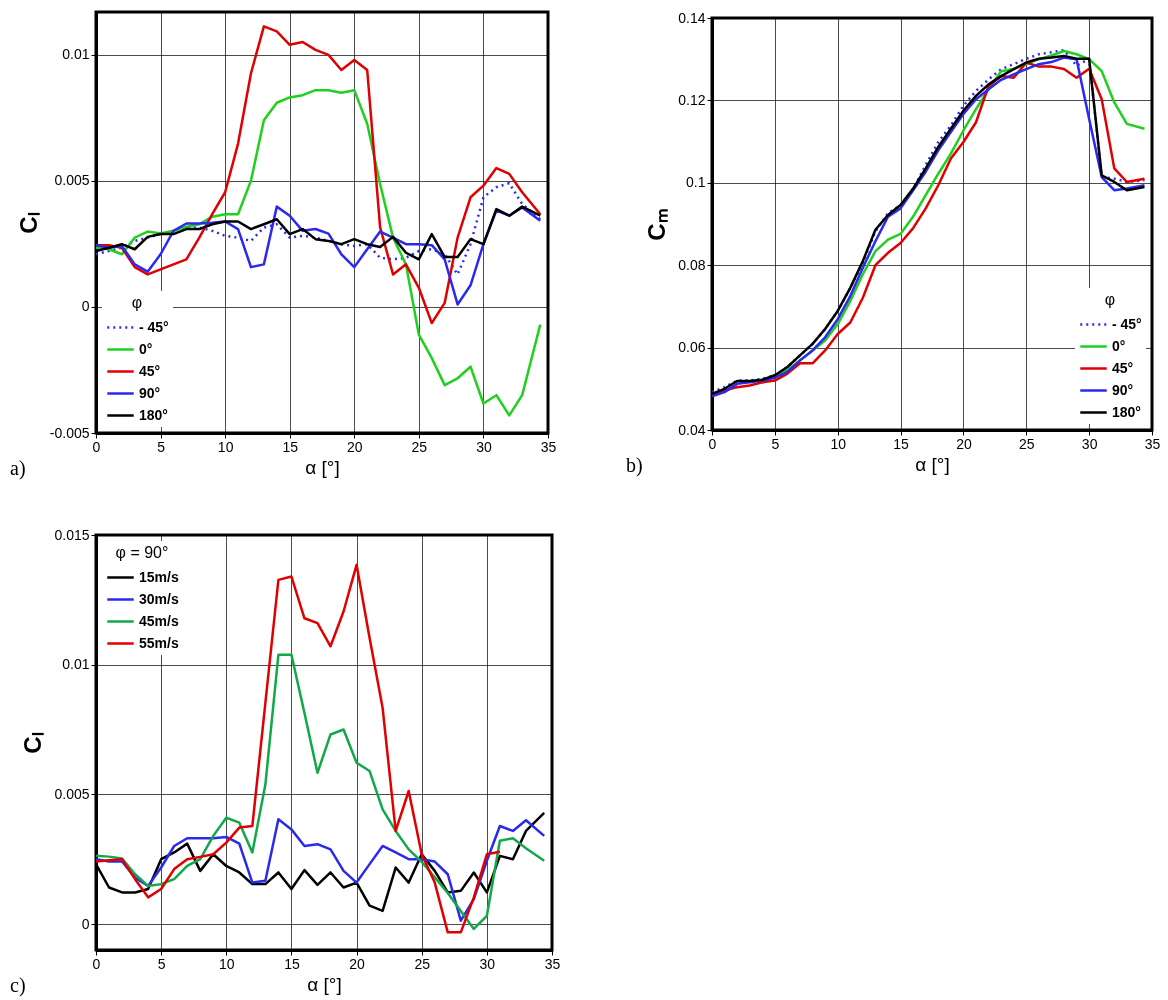 This screenshot has width=1168, height=1000. What do you see at coordinates (692, 429) in the screenshot?
I see `y-tick-label: 0.04` at bounding box center [692, 429].